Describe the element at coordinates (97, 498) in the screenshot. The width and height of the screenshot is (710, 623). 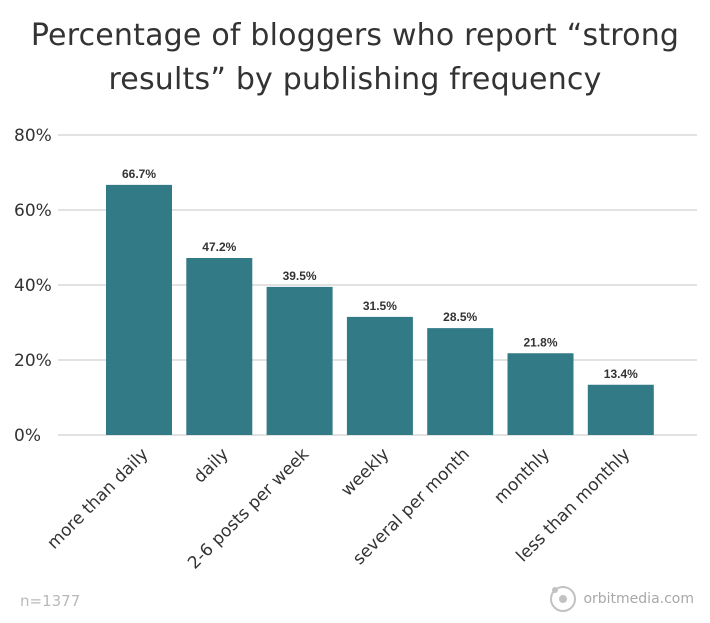
I see `x-category-label: more than daily` at that location.